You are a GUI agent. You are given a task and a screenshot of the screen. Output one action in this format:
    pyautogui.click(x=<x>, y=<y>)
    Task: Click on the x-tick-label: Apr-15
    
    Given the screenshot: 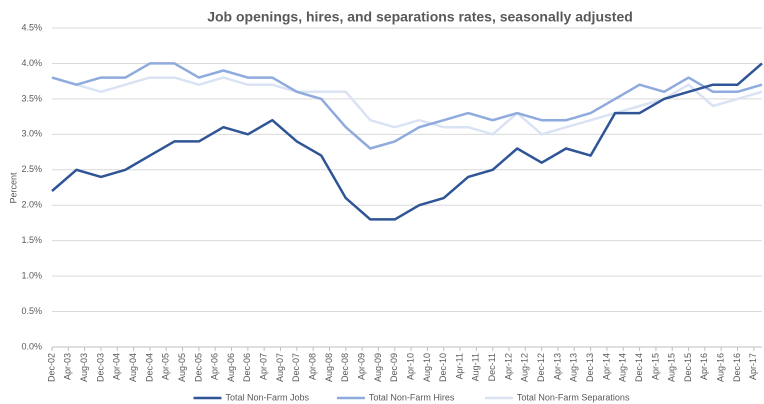 What is the action you would take?
    pyautogui.click(x=655, y=366)
    